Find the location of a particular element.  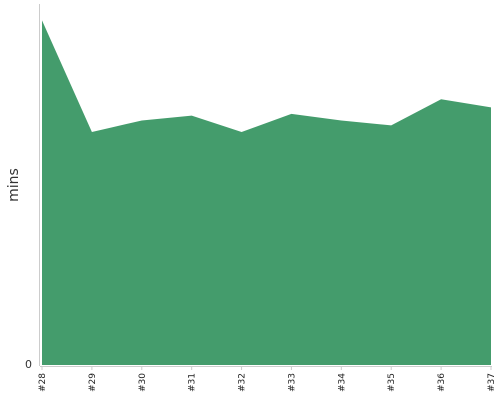

x-tick-label: #33 is located at coordinates (292, 382).